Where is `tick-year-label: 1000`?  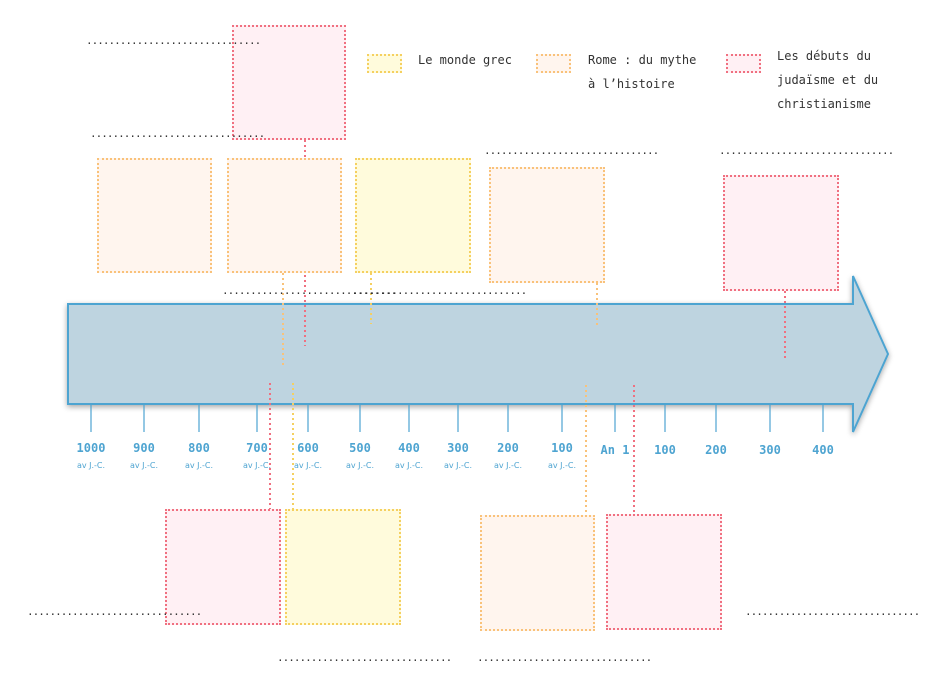
tick-year-label: 1000 is located at coordinates (91, 448).